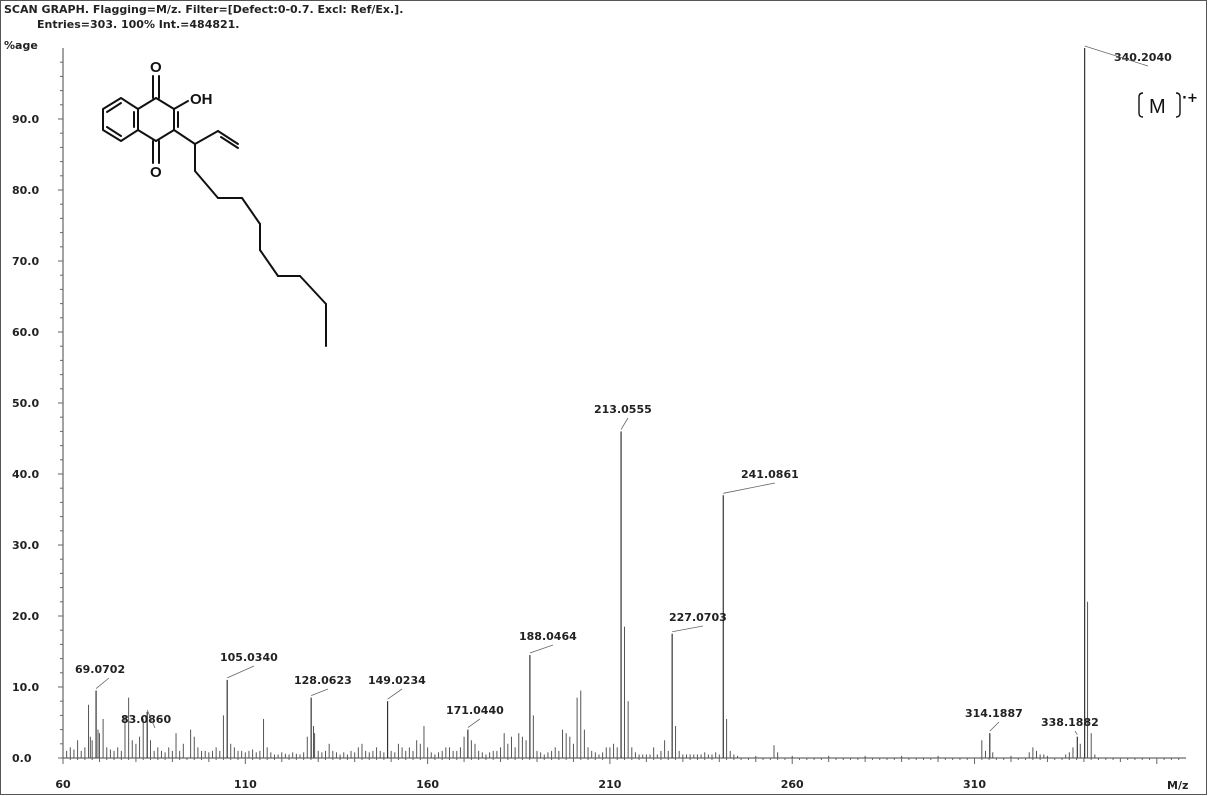 The height and width of the screenshot is (796, 1208). What do you see at coordinates (249, 657) in the screenshot?
I see `peak-label: 105.0340` at bounding box center [249, 657].